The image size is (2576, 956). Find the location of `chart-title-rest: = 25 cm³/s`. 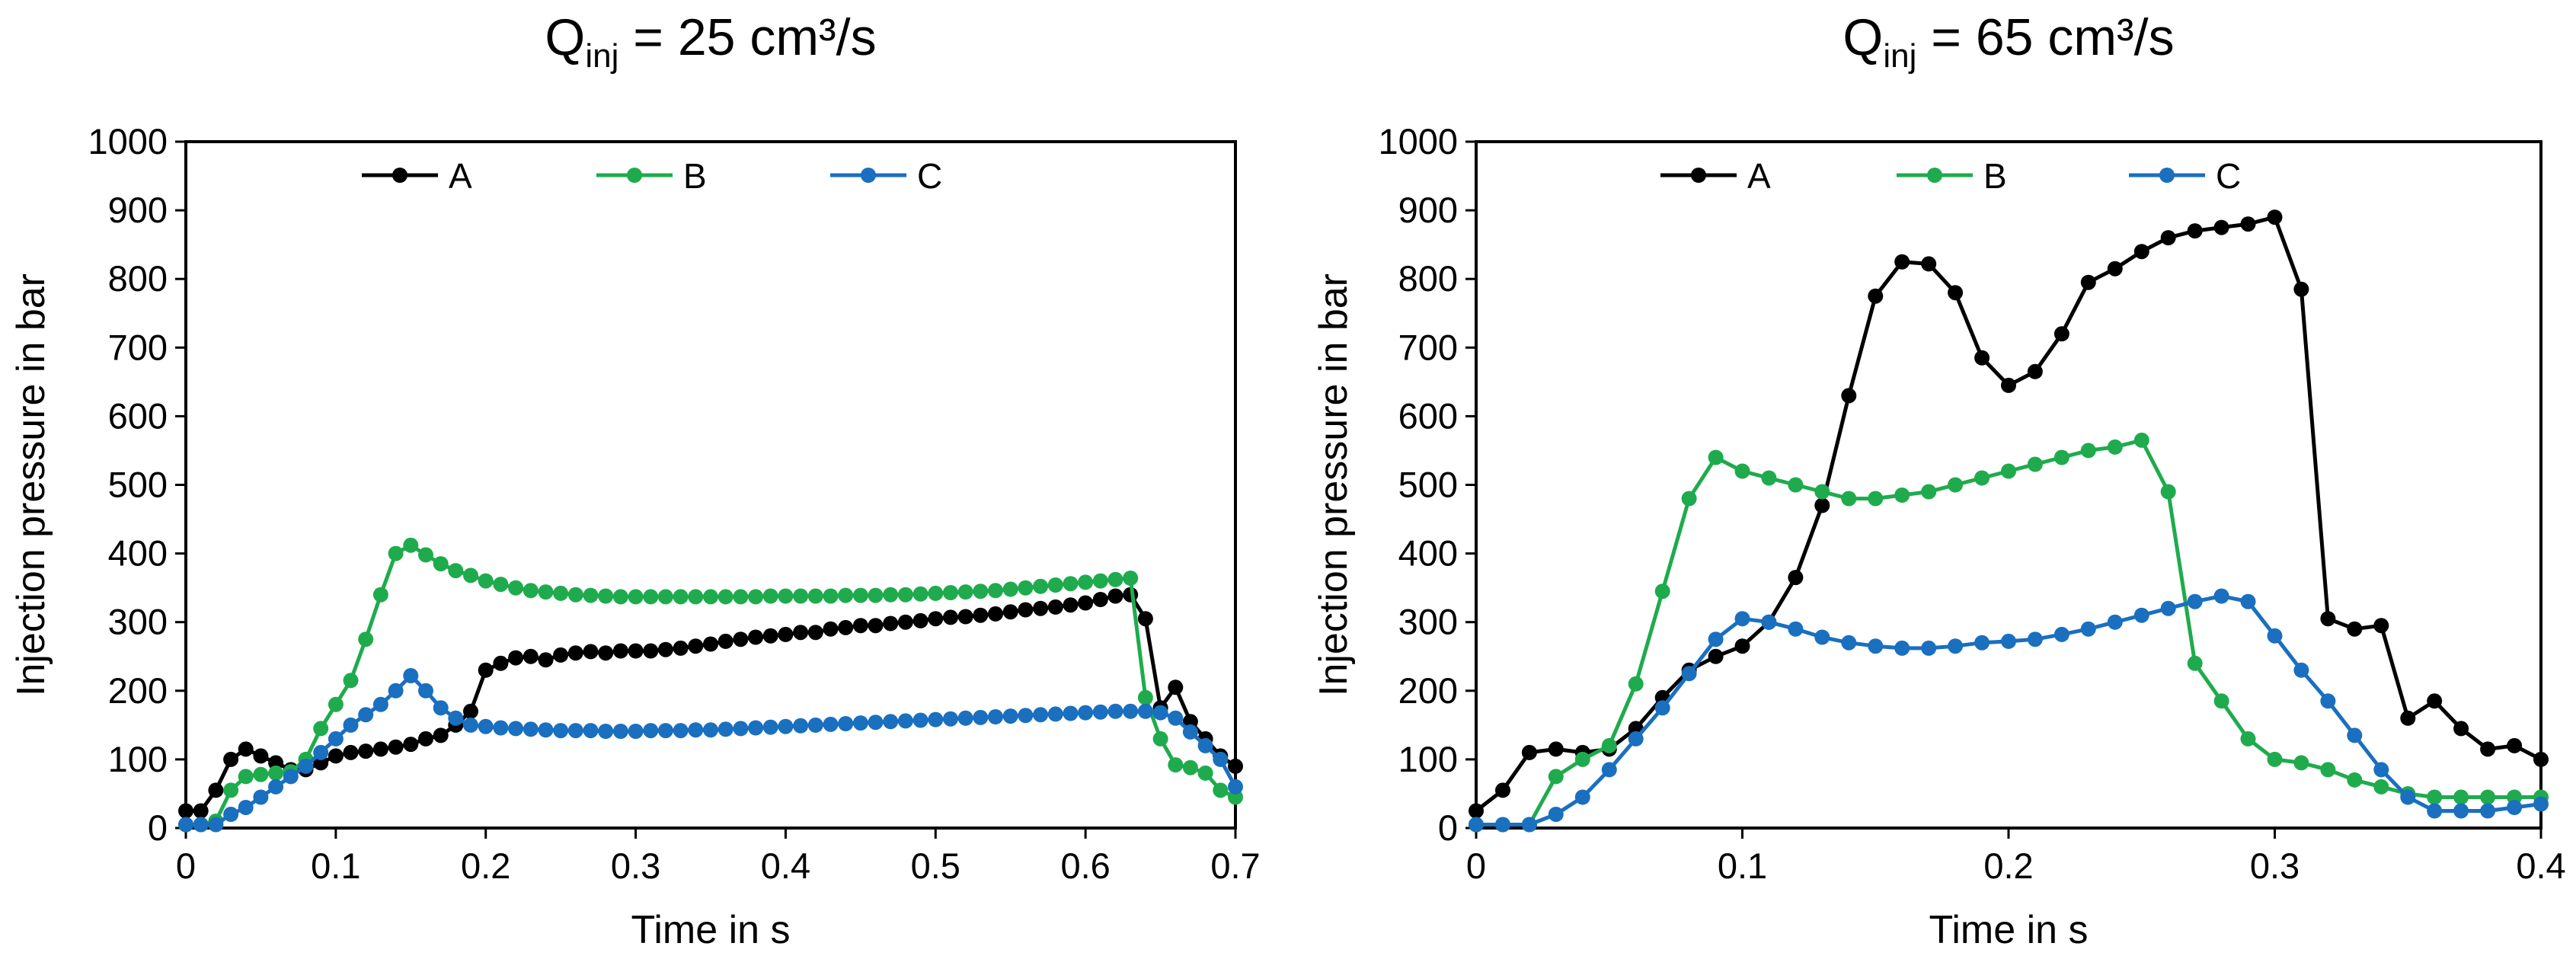

chart-title-rest: = 25 cm³/s is located at coordinates (747, 37).